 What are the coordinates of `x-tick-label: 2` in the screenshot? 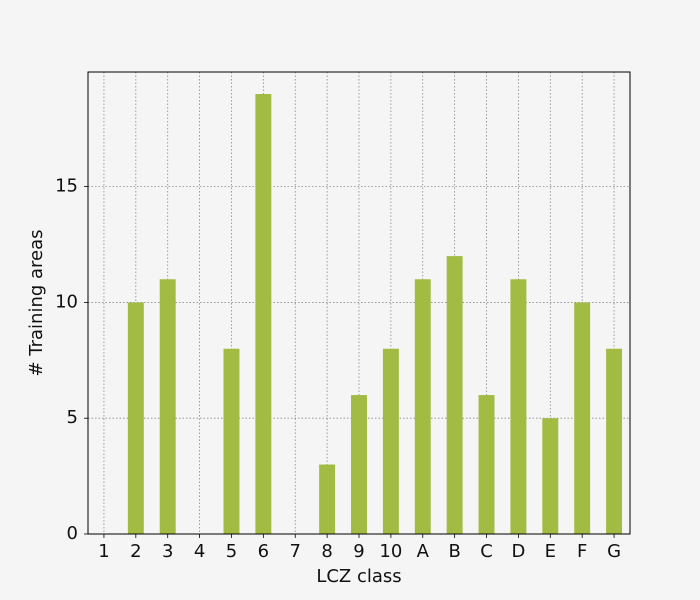 It's located at (135, 551).